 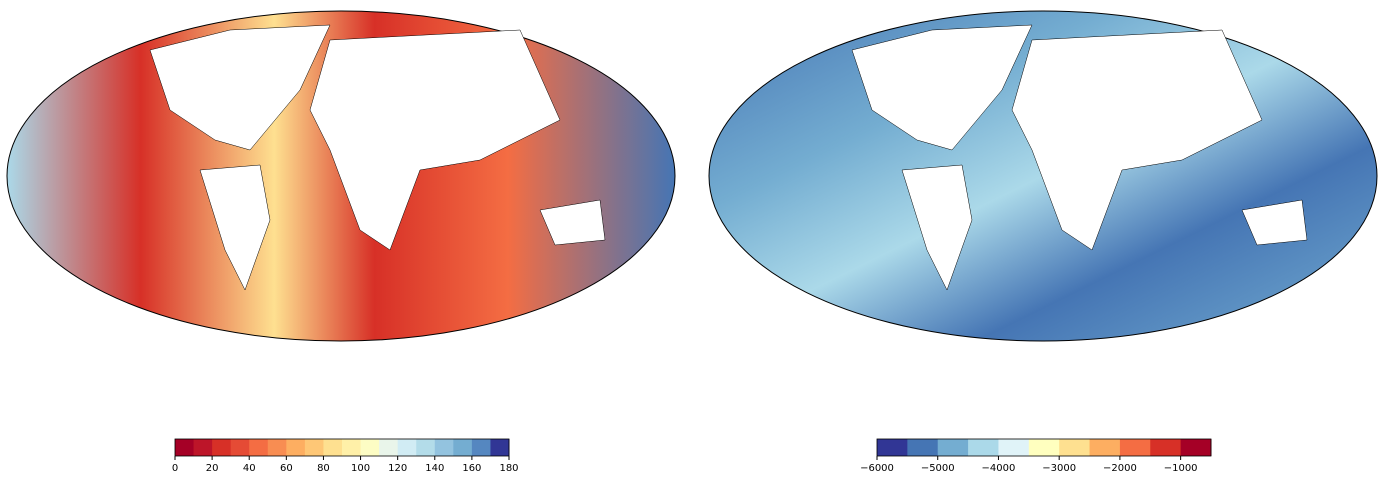 What do you see at coordinates (938, 468) in the screenshot?
I see `tick-label: −5000` at bounding box center [938, 468].